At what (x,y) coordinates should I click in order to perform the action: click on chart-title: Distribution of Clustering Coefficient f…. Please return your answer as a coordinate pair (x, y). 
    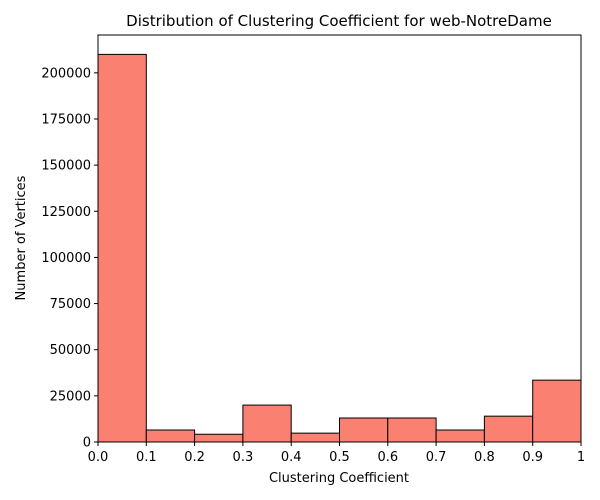
    Looking at the image, I should click on (339, 21).